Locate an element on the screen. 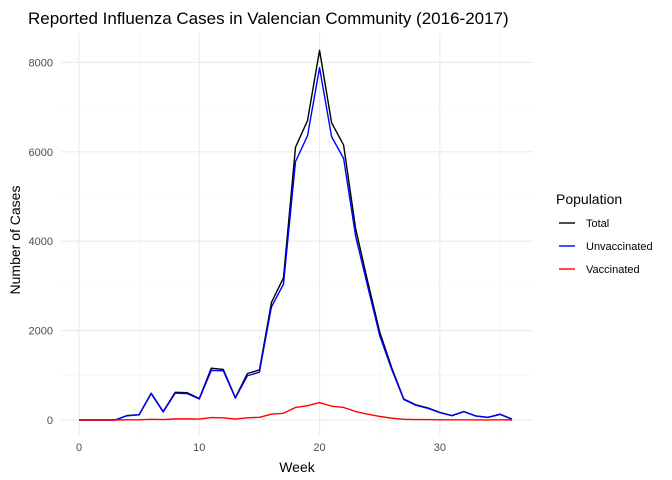 This screenshot has height=480, width=672. legend-items: Total Unvaccinated Vaccinated is located at coordinates (606, 247).